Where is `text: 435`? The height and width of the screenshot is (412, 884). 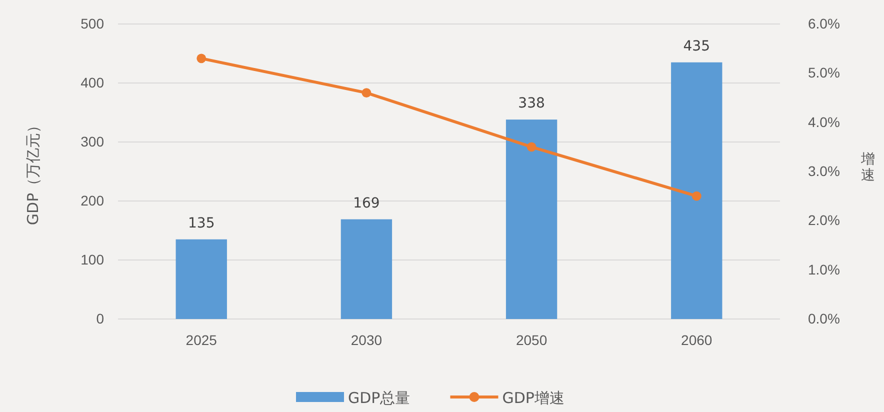
text: 435 is located at coordinates (696, 46).